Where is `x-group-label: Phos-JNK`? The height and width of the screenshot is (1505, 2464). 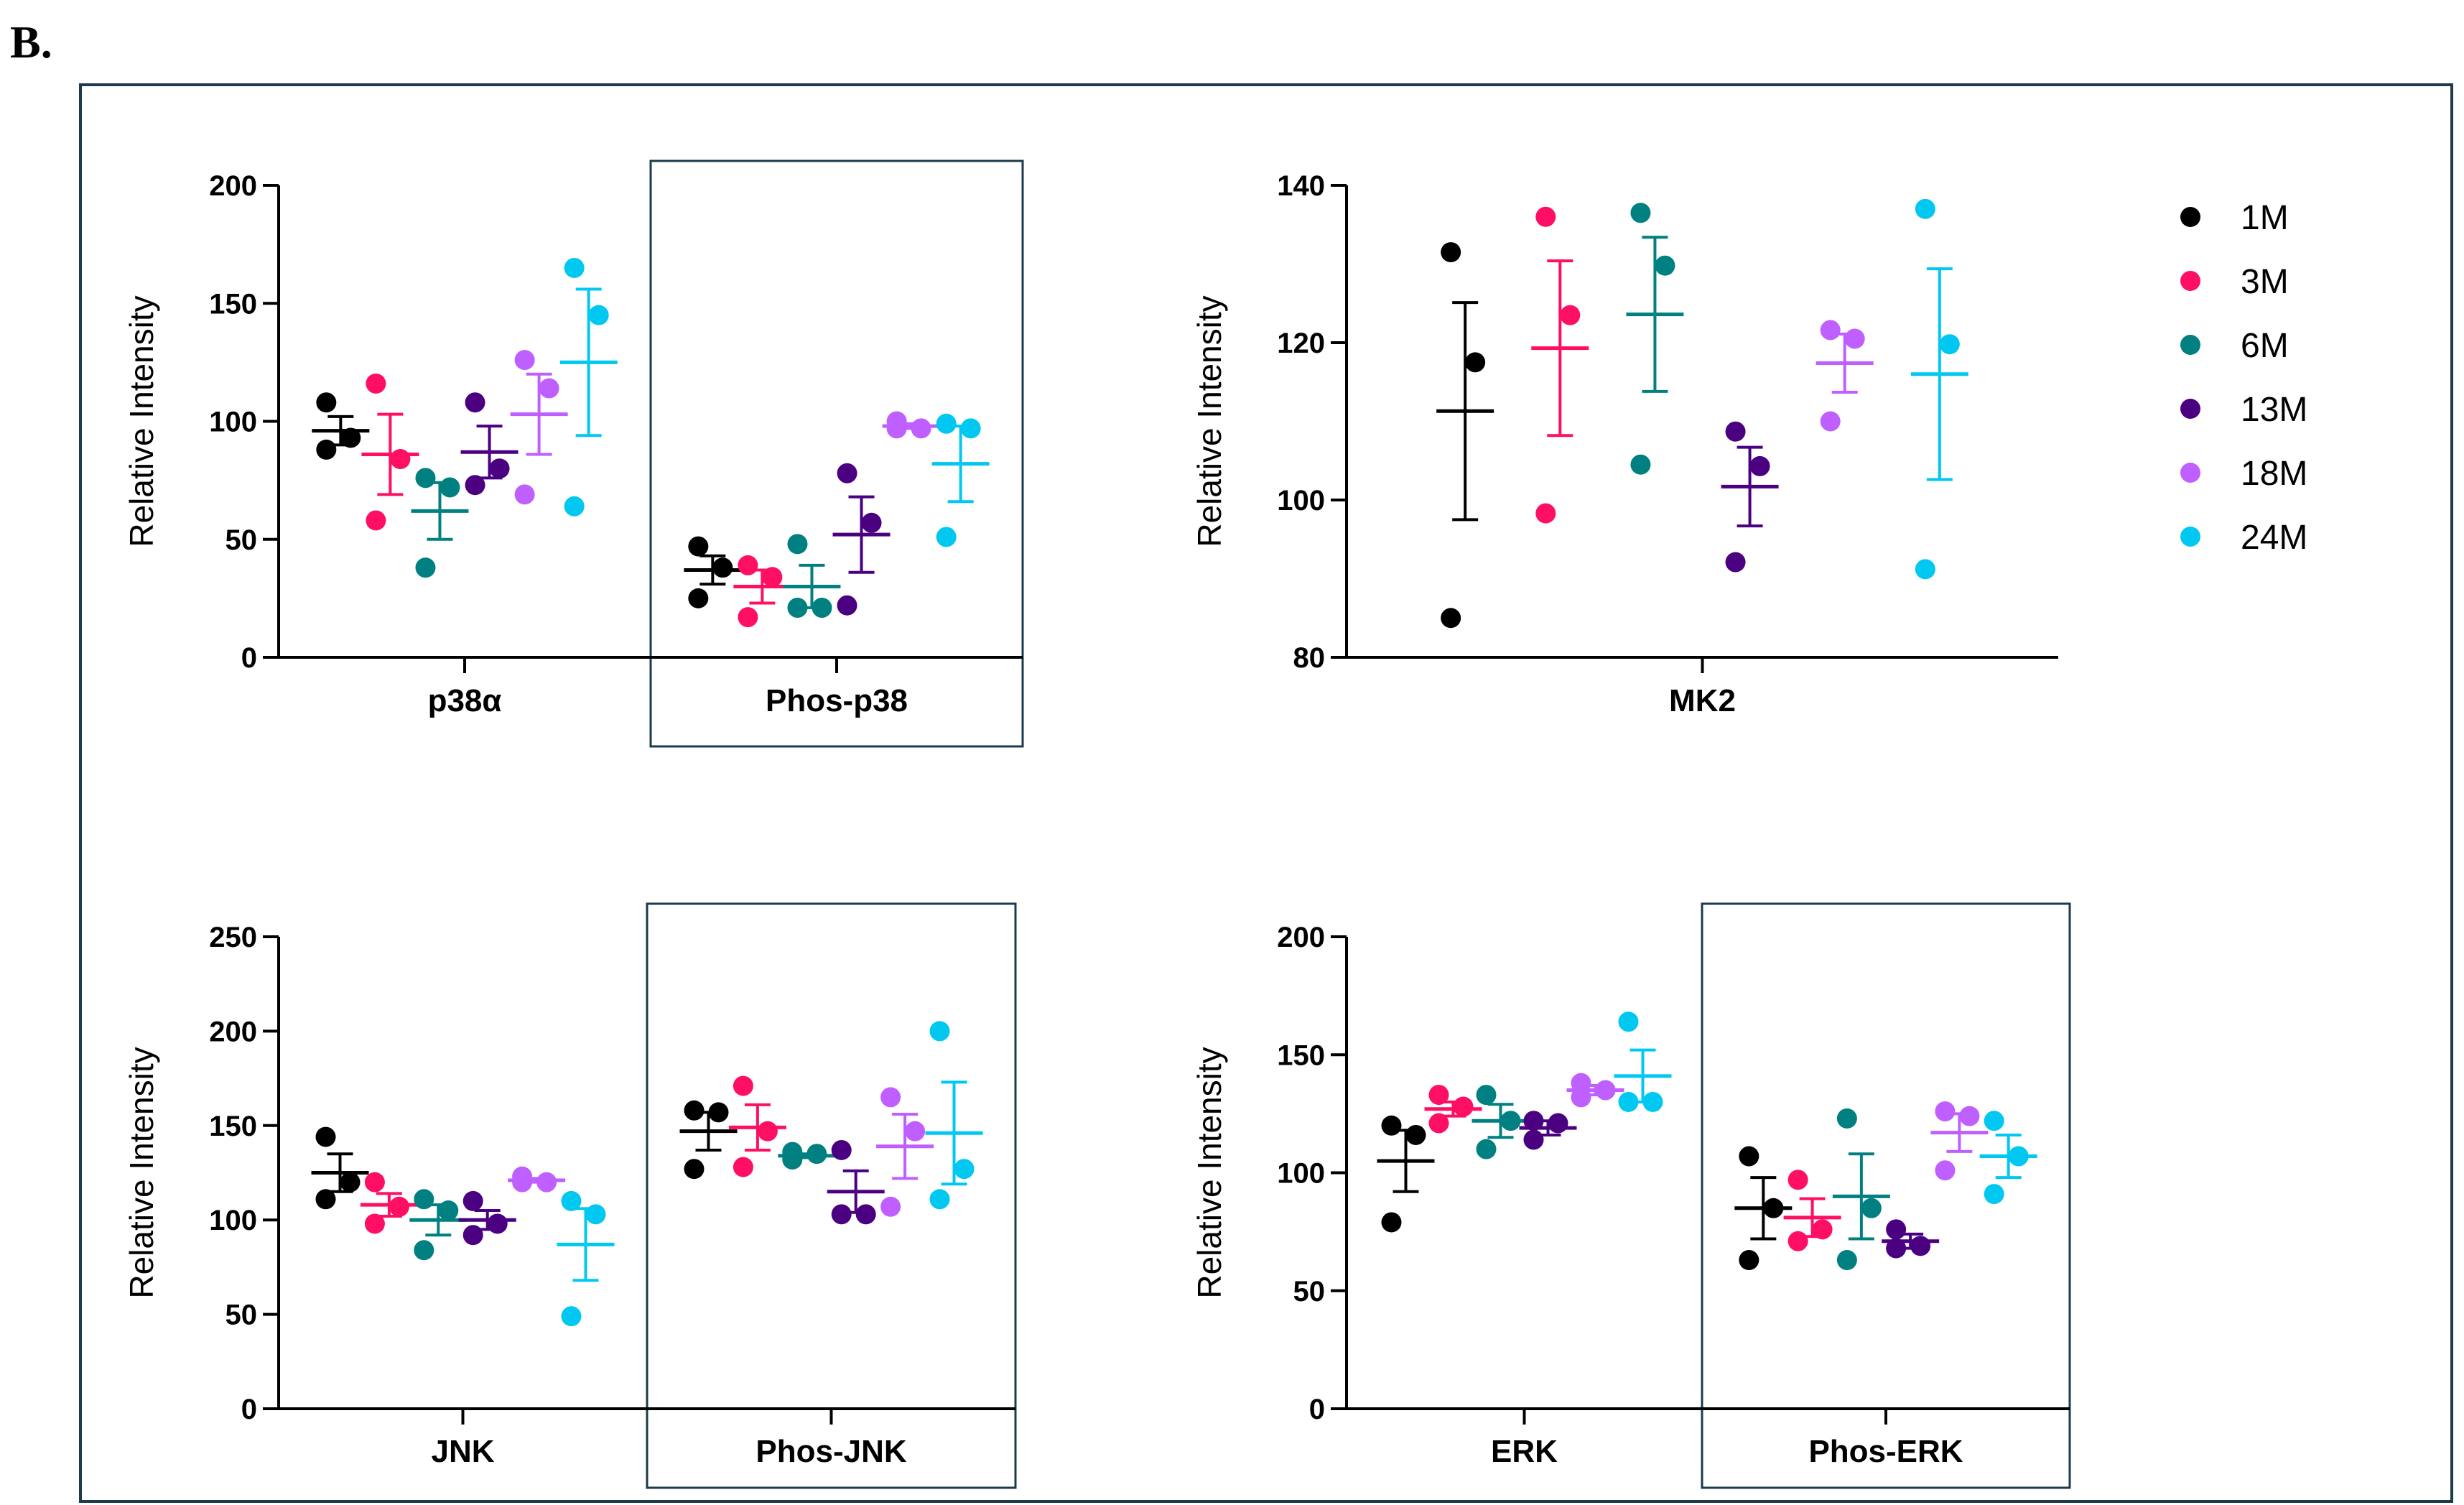
x-group-label: Phos-JNK is located at coordinates (831, 1451).